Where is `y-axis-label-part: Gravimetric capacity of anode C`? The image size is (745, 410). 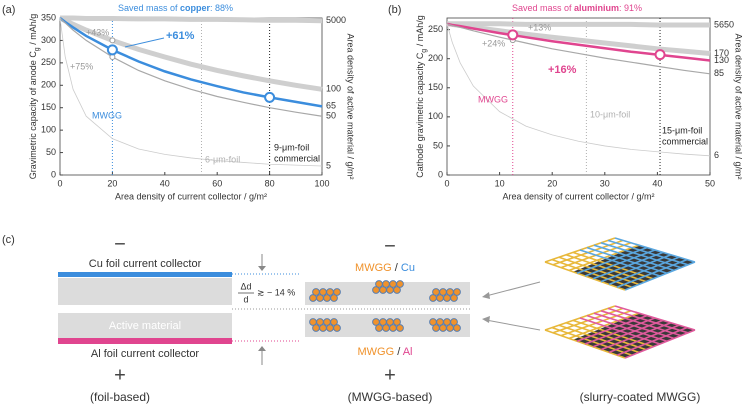
y-axis-label-part: Gravimetric capacity of anode C is located at coordinates (33, 115).